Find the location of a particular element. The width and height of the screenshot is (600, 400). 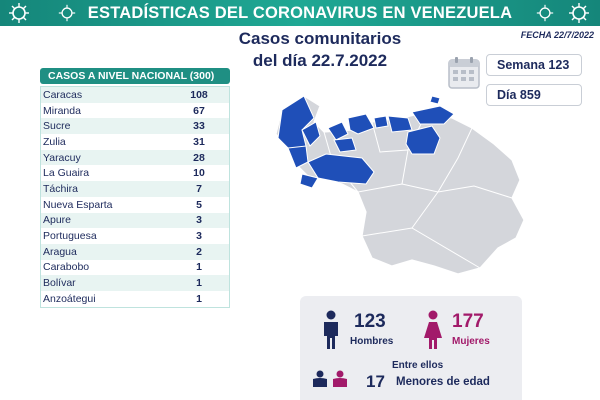

table-row: Bolívar 1 is located at coordinates (135, 283).